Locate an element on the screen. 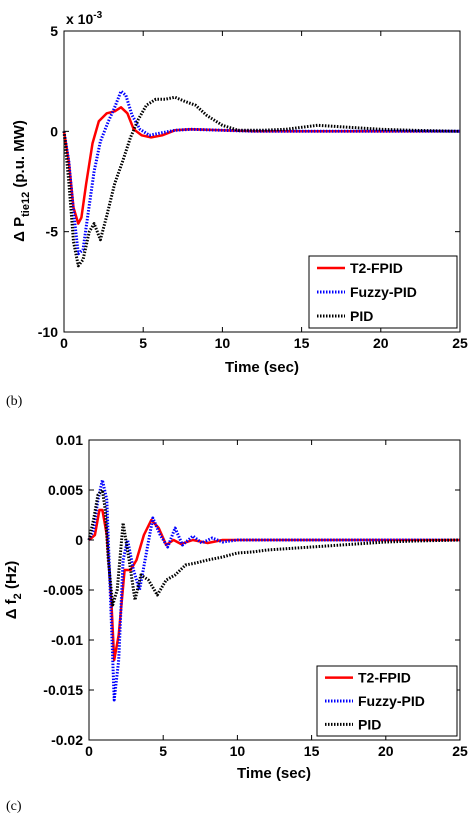 This screenshot has height=823, width=474. c-ytick-label: 0.01 is located at coordinates (69, 440).